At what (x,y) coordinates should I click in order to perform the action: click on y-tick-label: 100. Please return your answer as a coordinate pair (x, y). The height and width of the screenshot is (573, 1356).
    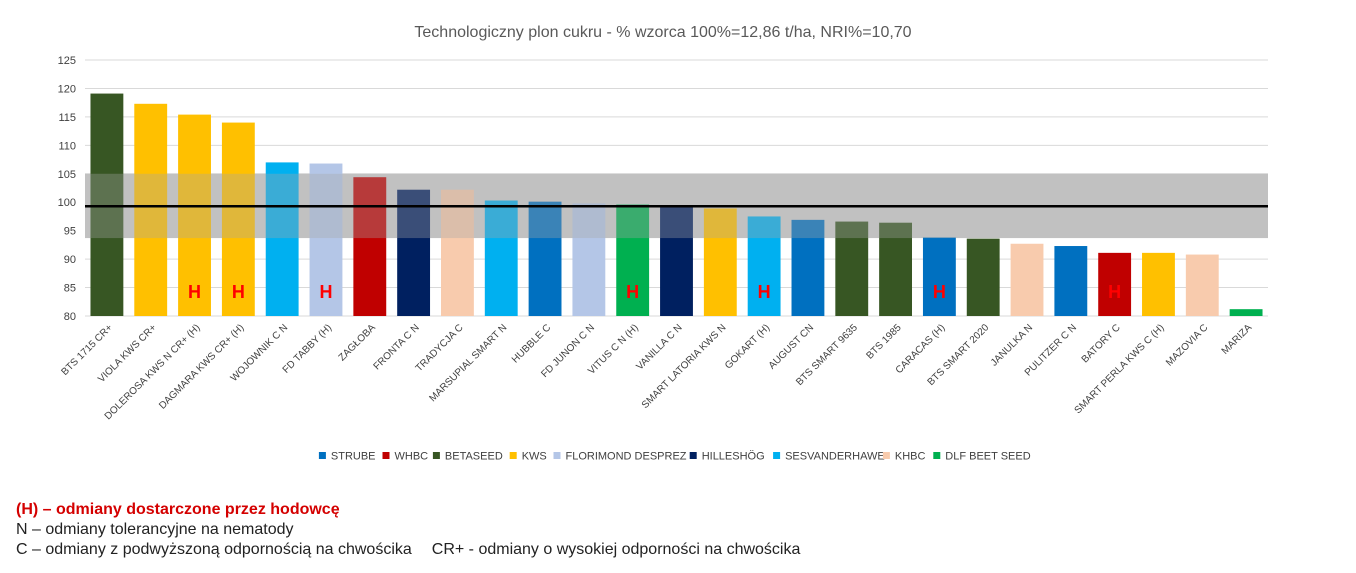
    Looking at the image, I should click on (67, 203).